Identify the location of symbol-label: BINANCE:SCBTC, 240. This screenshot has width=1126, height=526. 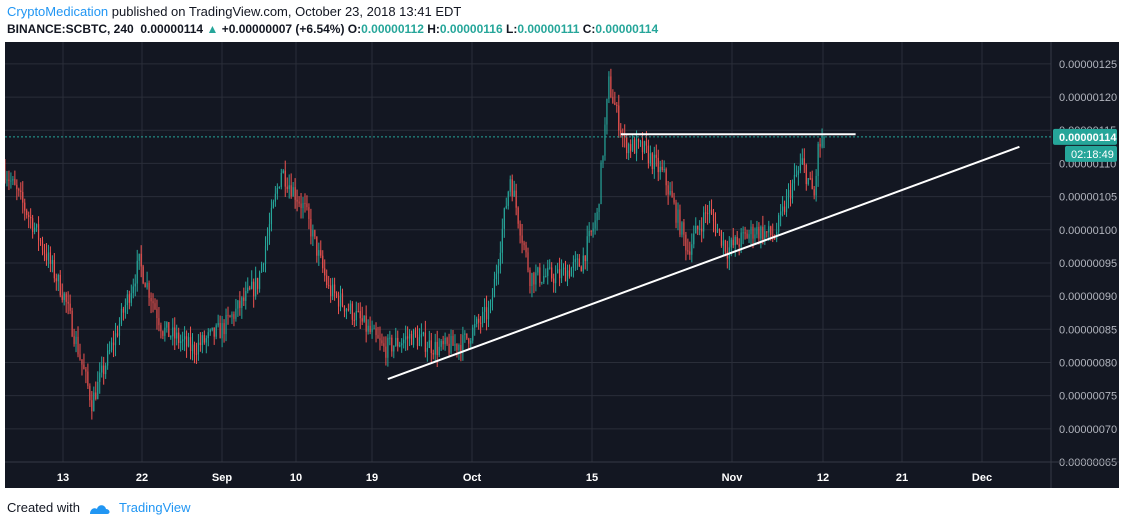
(70, 29).